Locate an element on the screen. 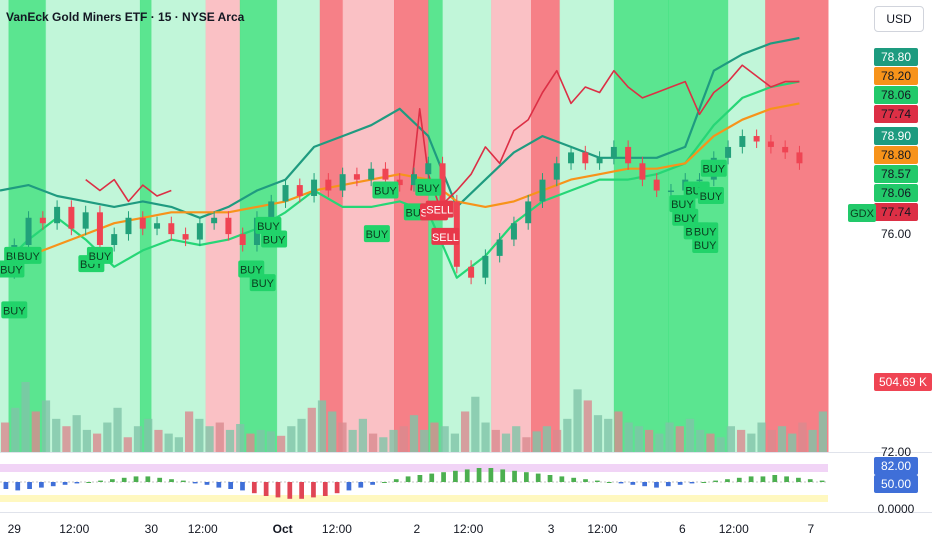 The height and width of the screenshot is (555, 932). price-badge-label: 78.06 is located at coordinates (896, 193).